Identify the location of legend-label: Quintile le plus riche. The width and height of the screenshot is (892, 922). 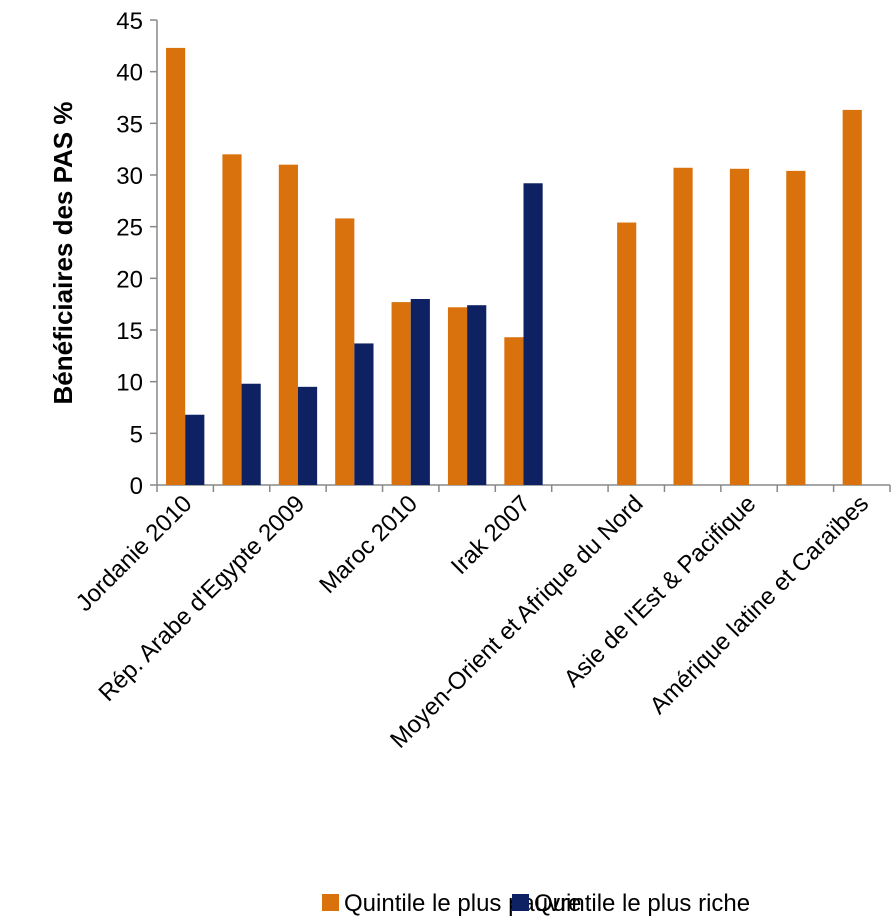
(642, 903).